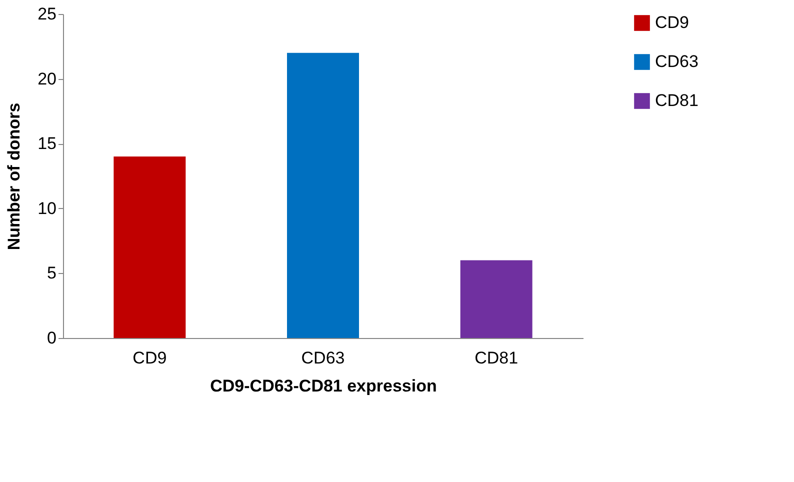  Describe the element at coordinates (51, 273) in the screenshot. I see `y-tick-label: 5` at that location.